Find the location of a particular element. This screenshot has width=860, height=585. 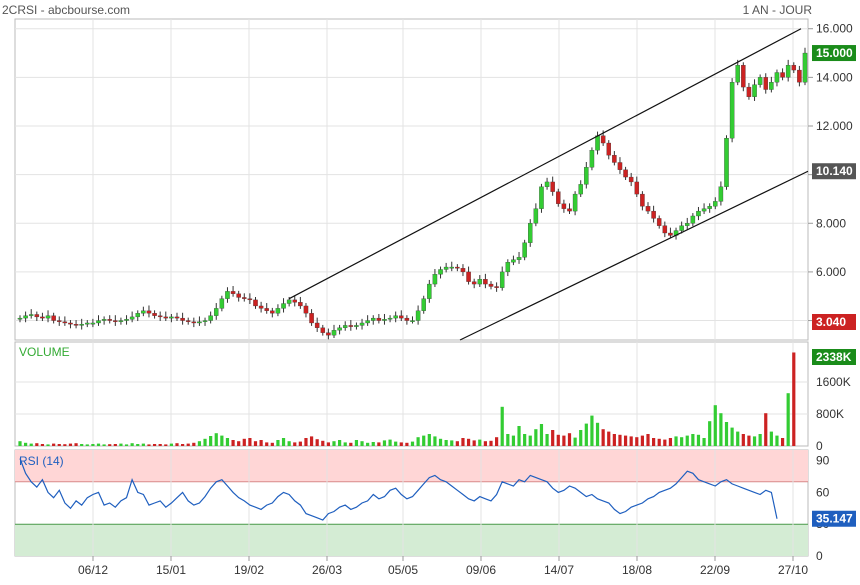

rsi-oversold-band is located at coordinates (411, 540).